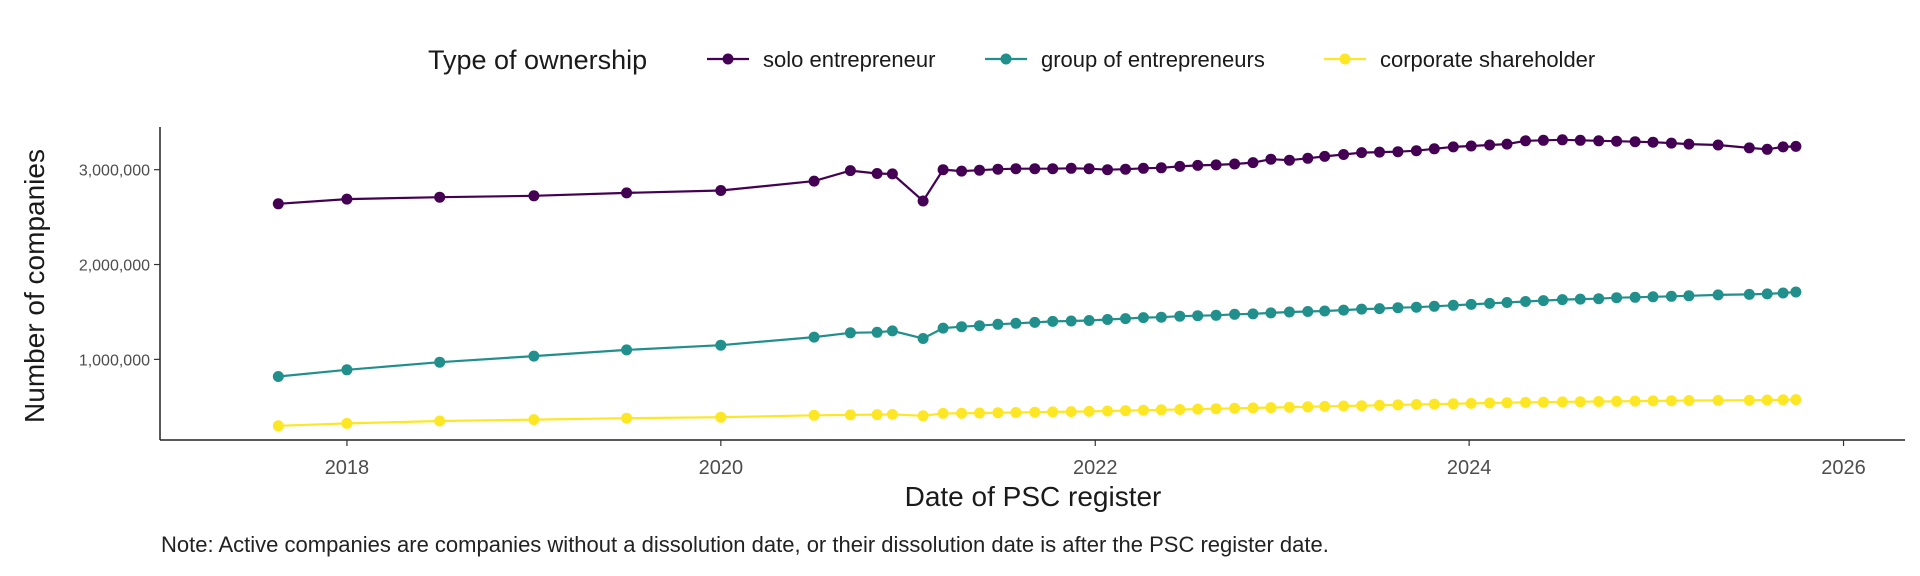 This screenshot has height=576, width=1920. I want to click on legend-item-corporate-shareholder: corporate shareholder, so click(1459, 59).